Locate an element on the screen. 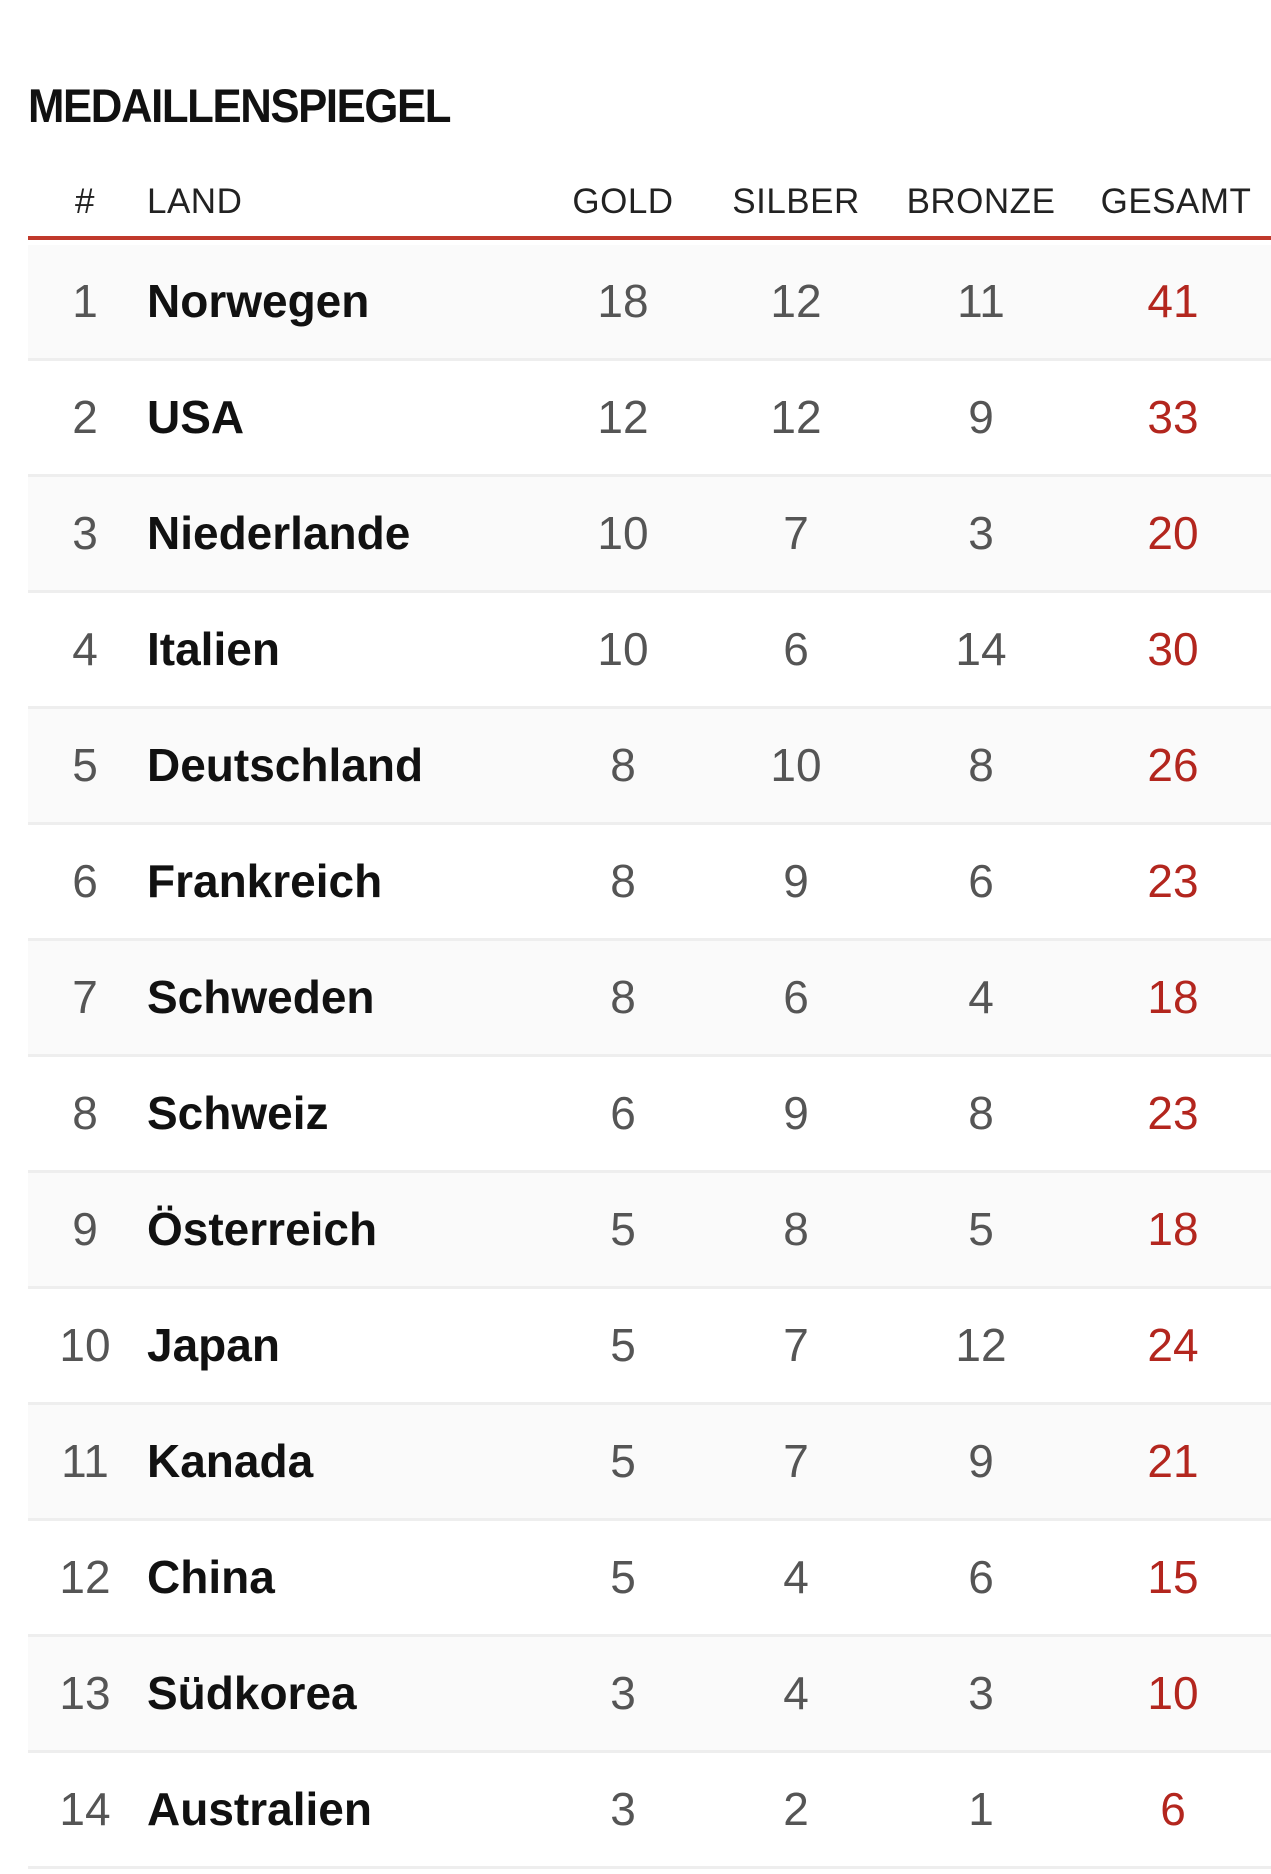  rank-cell: 4 is located at coordinates (85, 649).